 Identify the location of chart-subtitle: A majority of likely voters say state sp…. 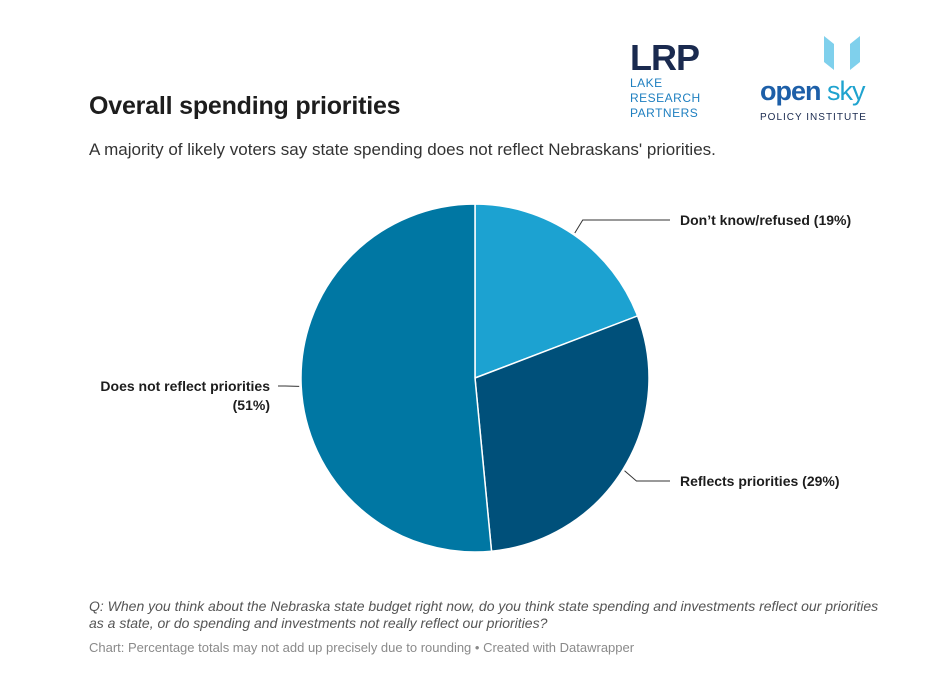
(402, 149).